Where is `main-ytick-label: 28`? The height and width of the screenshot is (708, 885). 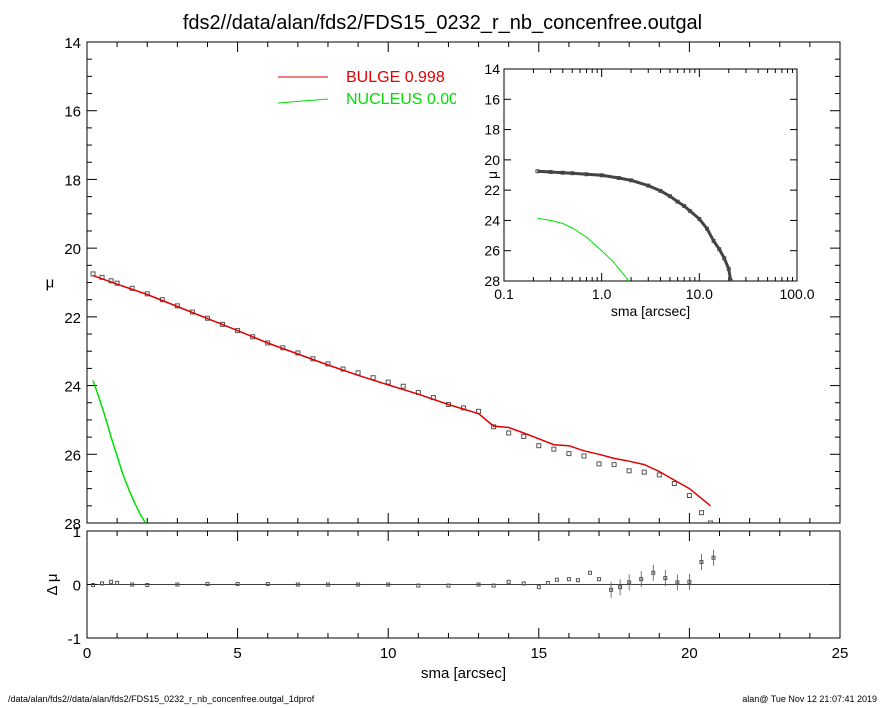 main-ytick-label: 28 is located at coordinates (72, 524).